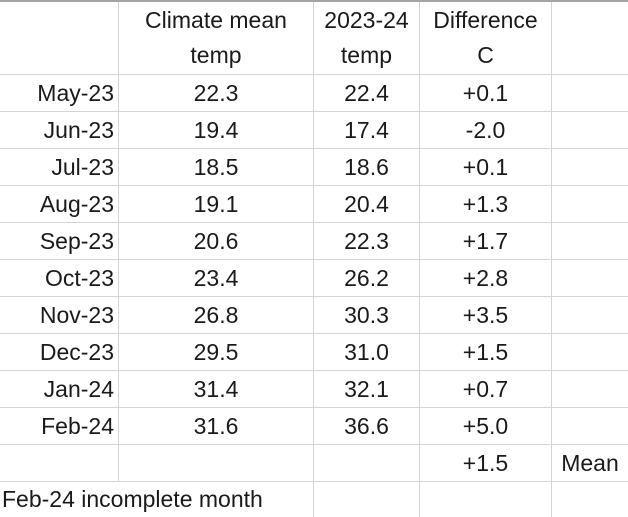 This screenshot has width=628, height=517. I want to click on difference-cell: +1.3, so click(486, 204).